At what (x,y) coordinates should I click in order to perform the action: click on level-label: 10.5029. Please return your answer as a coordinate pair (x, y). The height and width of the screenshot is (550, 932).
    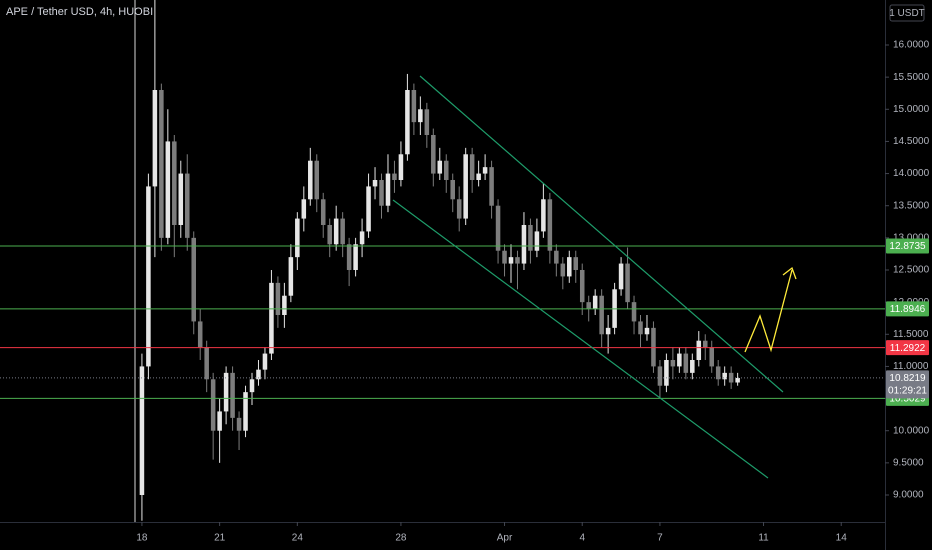
    Looking at the image, I should click on (907, 399).